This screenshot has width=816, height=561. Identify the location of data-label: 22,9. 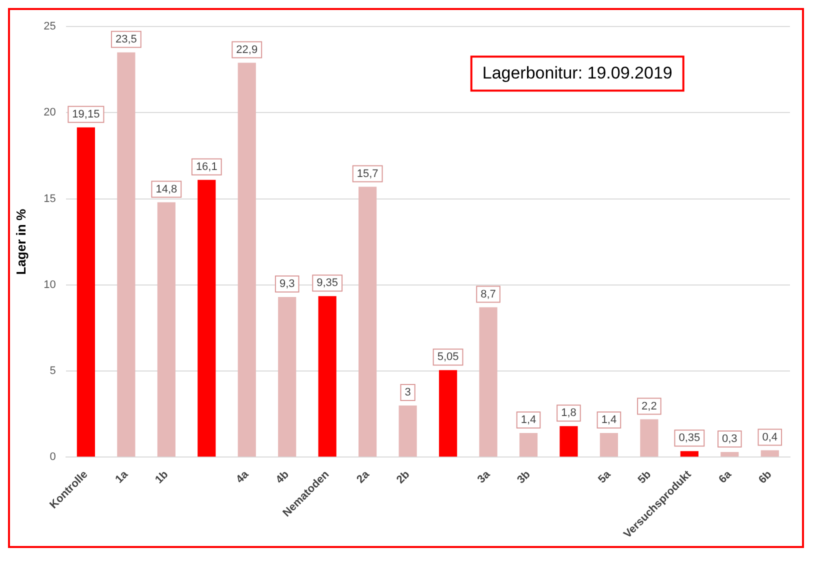
(247, 50).